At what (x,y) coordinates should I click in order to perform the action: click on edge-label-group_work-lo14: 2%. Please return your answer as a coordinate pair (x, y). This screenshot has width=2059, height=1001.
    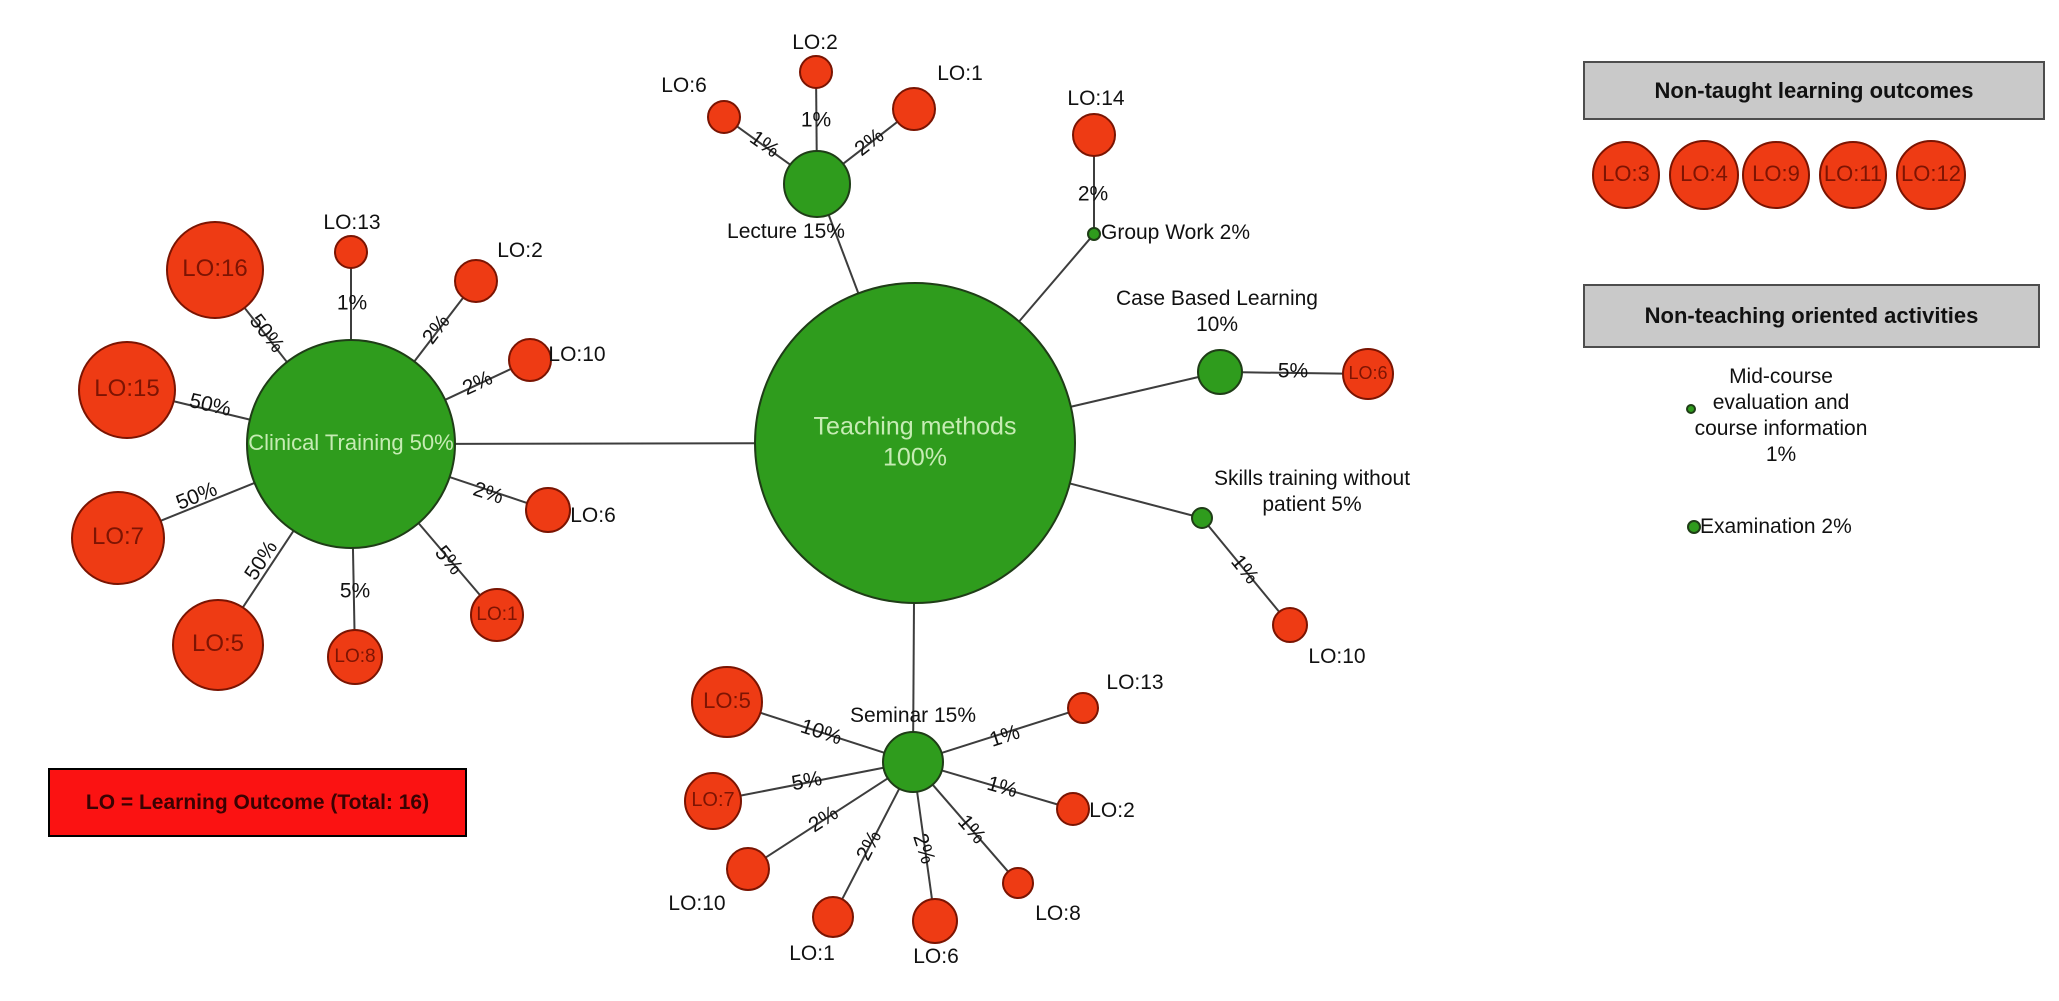
    Looking at the image, I should click on (1093, 194).